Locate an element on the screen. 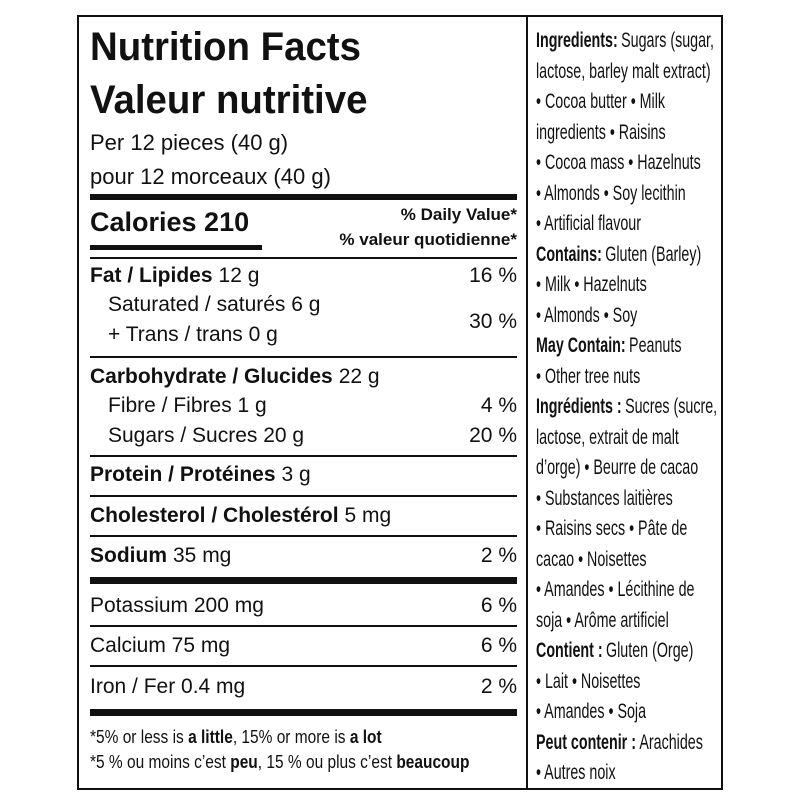 Image resolution: width=800 pixels, height=800 pixels. ingredient-line: • Raisins secs • Pâte de is located at coordinates (626, 530).